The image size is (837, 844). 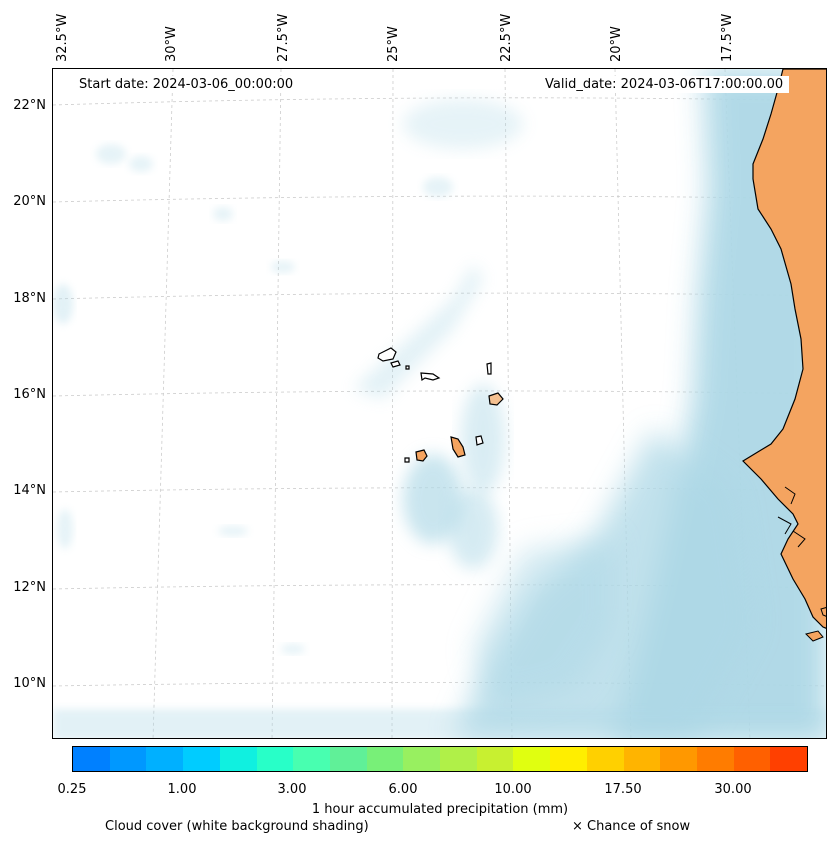 I want to click on colorbar-tick-3-00: 3.00, so click(x=292, y=789).